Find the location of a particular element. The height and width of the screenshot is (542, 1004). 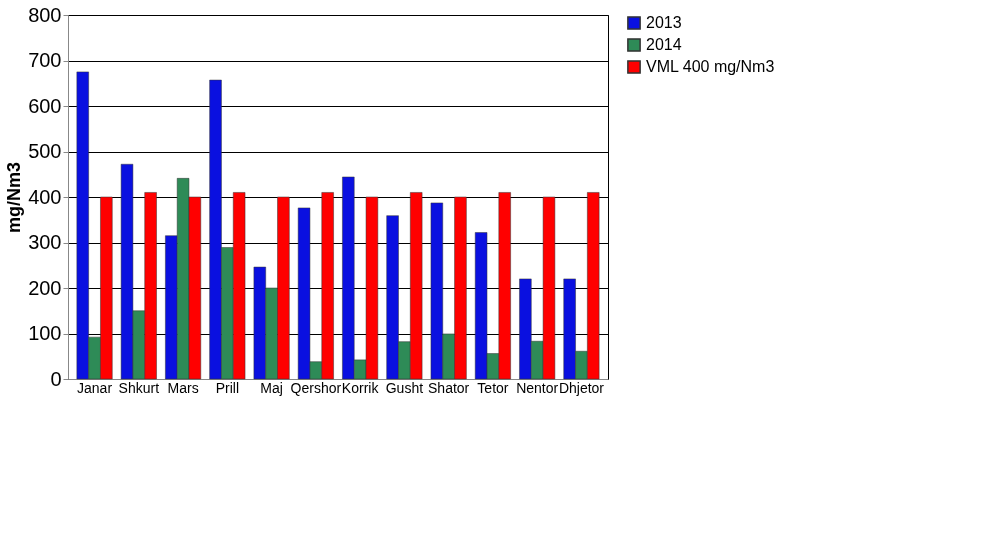

x-tick-label: Dhjetor is located at coordinates (581, 387).